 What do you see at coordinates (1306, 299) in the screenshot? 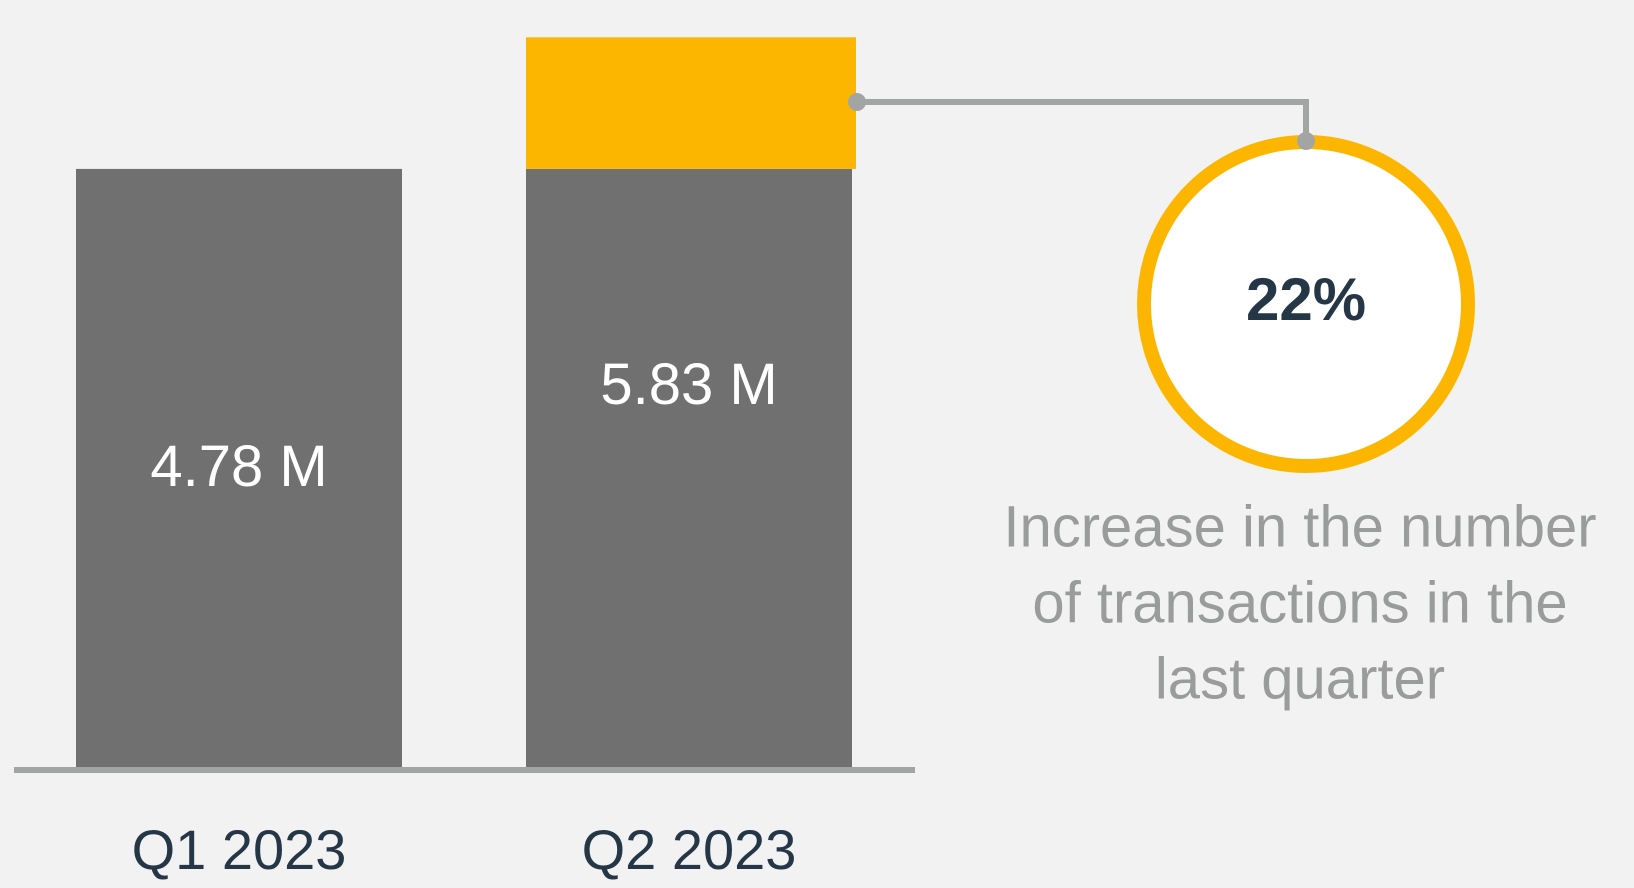
I see `annotation-value: 22%` at bounding box center [1306, 299].